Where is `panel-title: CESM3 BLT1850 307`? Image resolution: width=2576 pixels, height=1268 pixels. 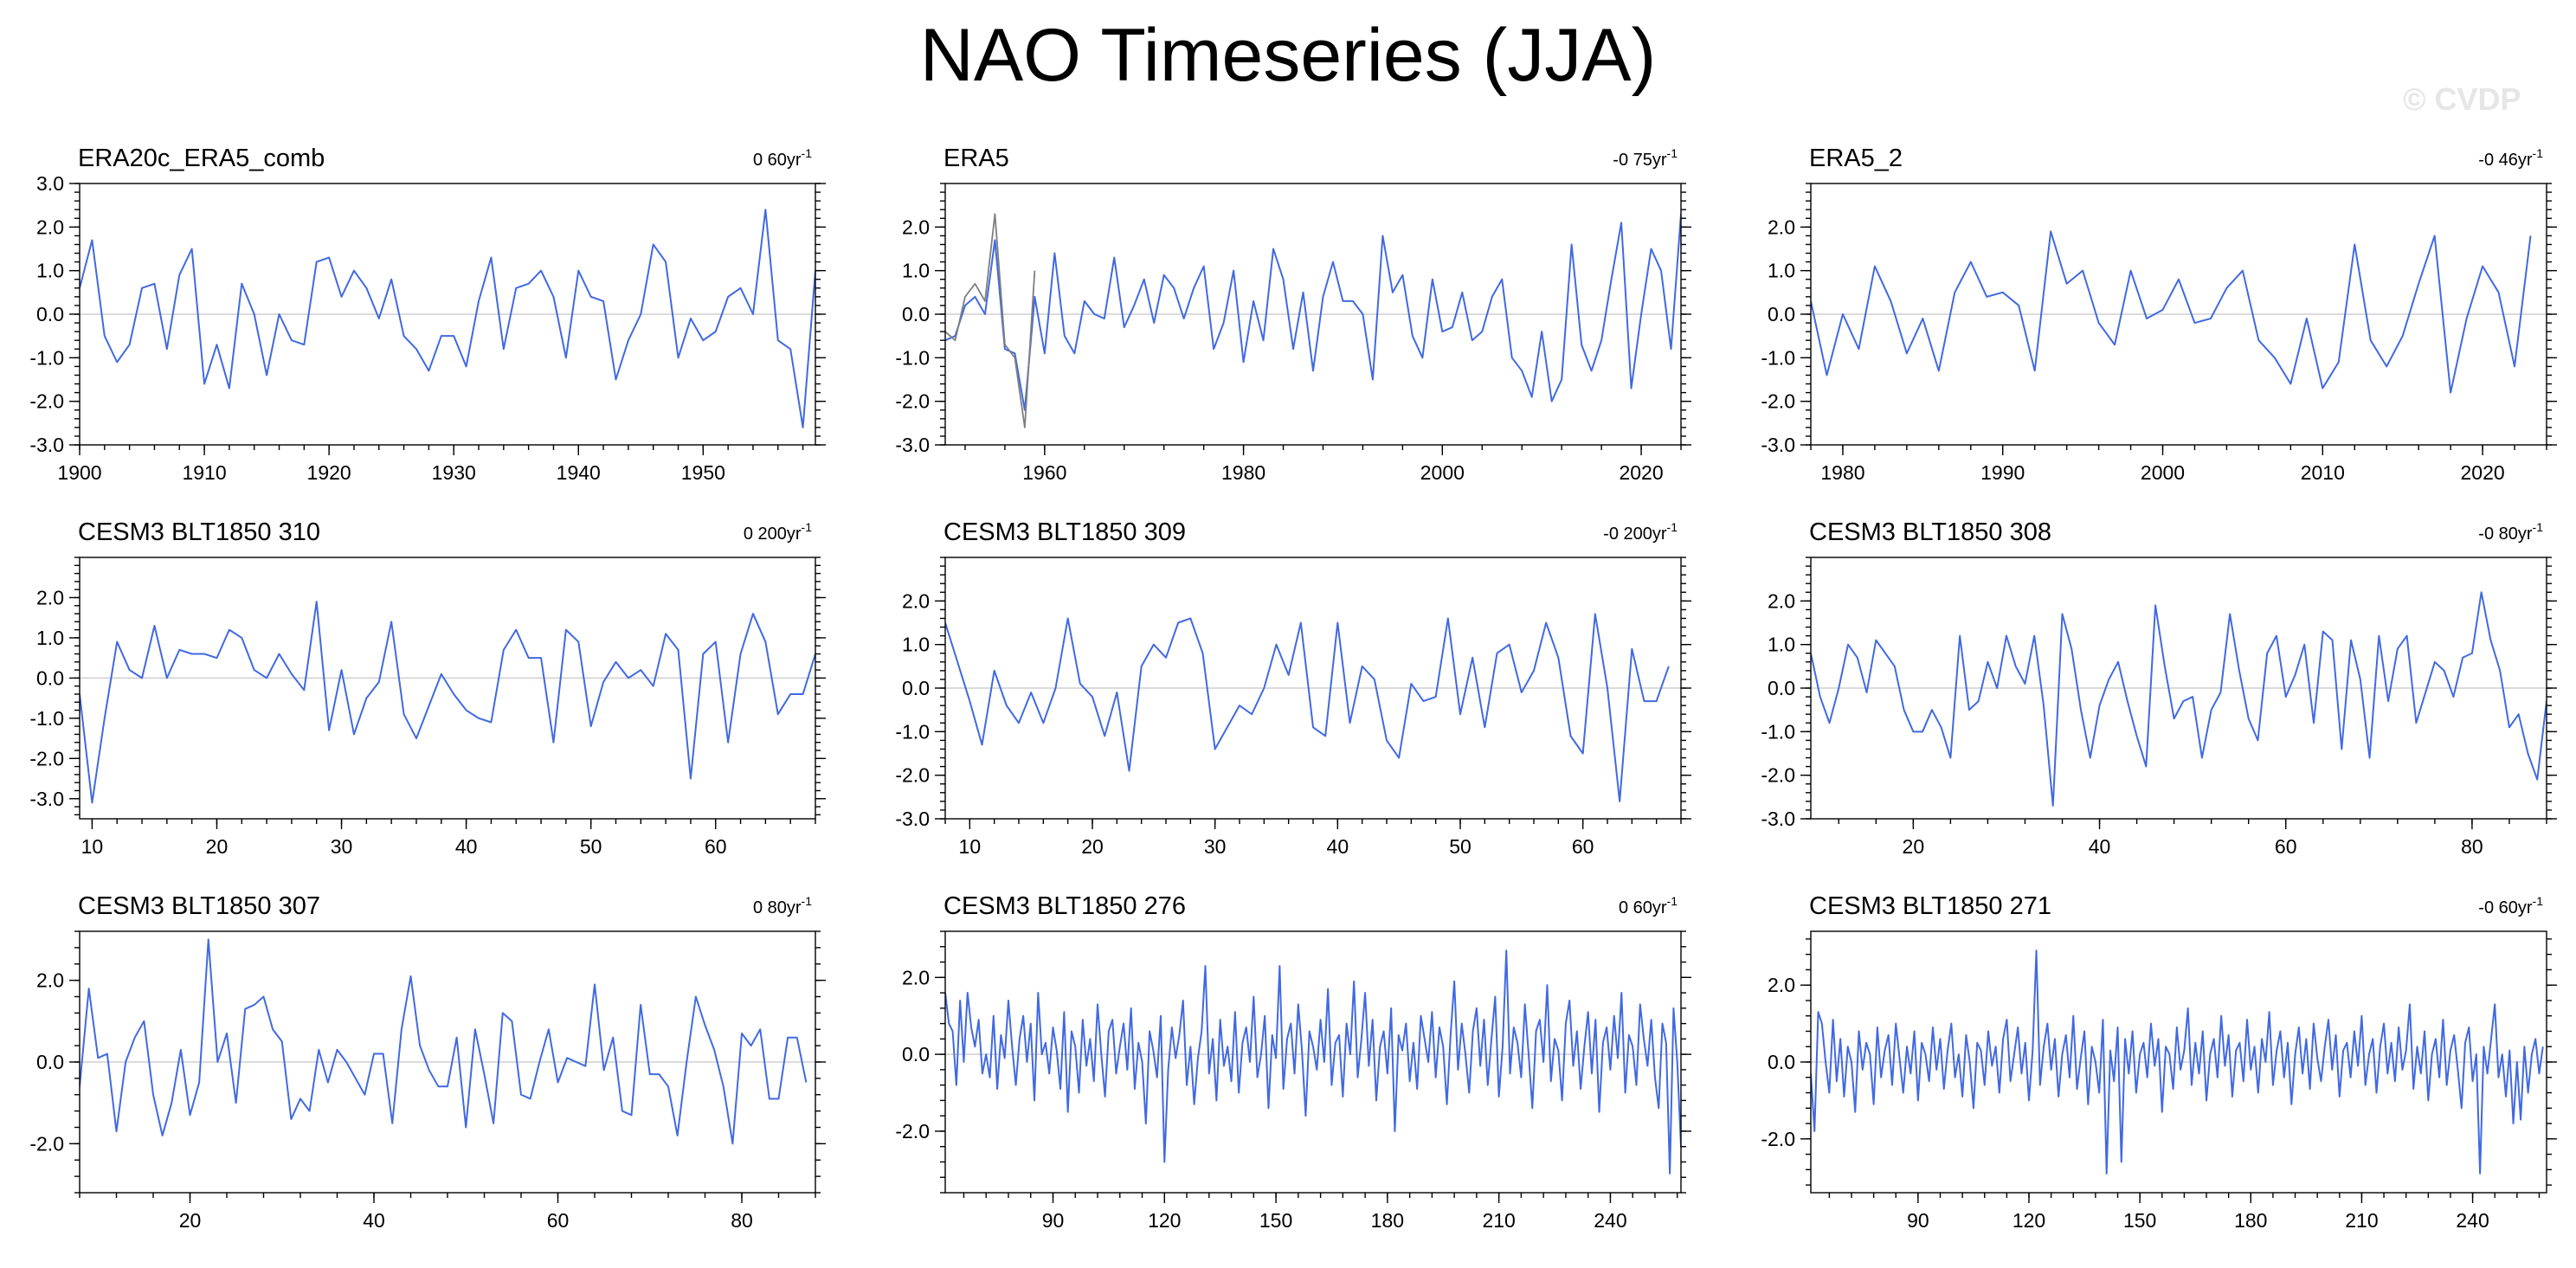 panel-title: CESM3 BLT1850 307 is located at coordinates (199, 906).